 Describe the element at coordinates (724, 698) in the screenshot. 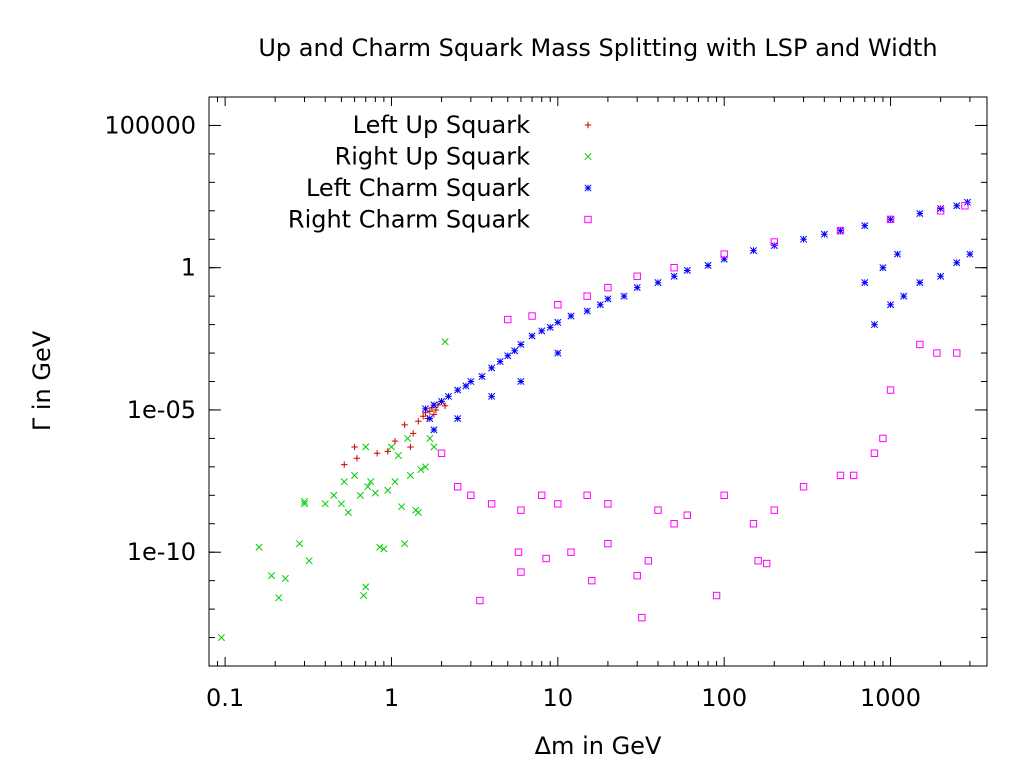

I see `x-tick-label: 100` at that location.